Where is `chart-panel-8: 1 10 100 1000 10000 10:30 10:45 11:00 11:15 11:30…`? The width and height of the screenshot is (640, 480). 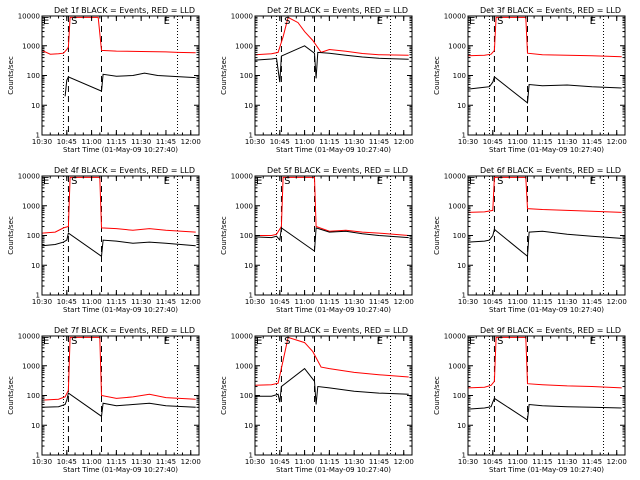 chart-panel-8: 1 10 100 1000 10000 10:30 10:45 11:00 11:15 11:30… is located at coordinates (317, 400).